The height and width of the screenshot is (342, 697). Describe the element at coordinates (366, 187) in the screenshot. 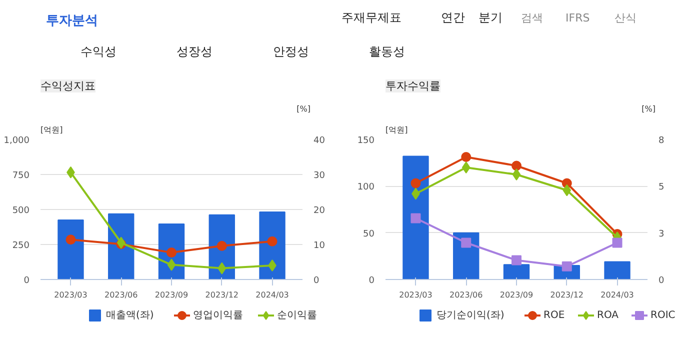

I see `y-tick-label: 100` at that location.